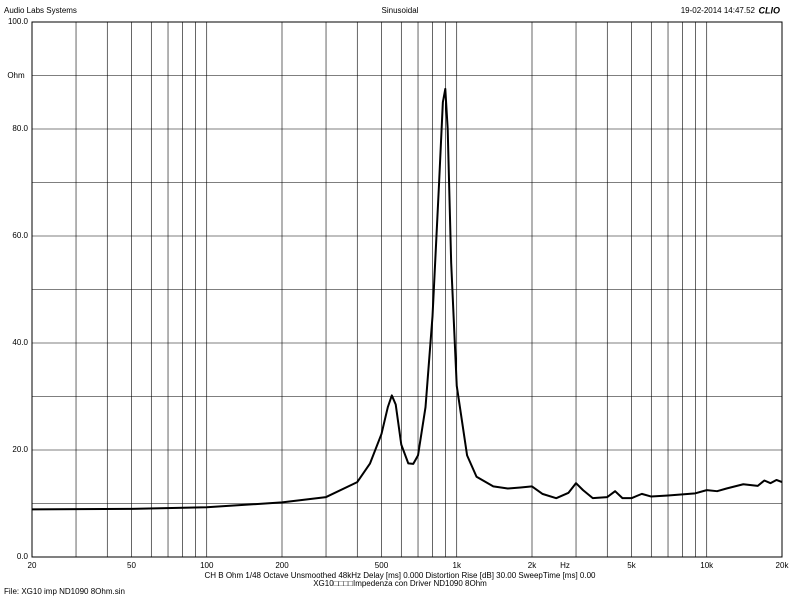 The image size is (800, 600). Describe the element at coordinates (282, 565) in the screenshot. I see `x-tick-label: 200` at that location.